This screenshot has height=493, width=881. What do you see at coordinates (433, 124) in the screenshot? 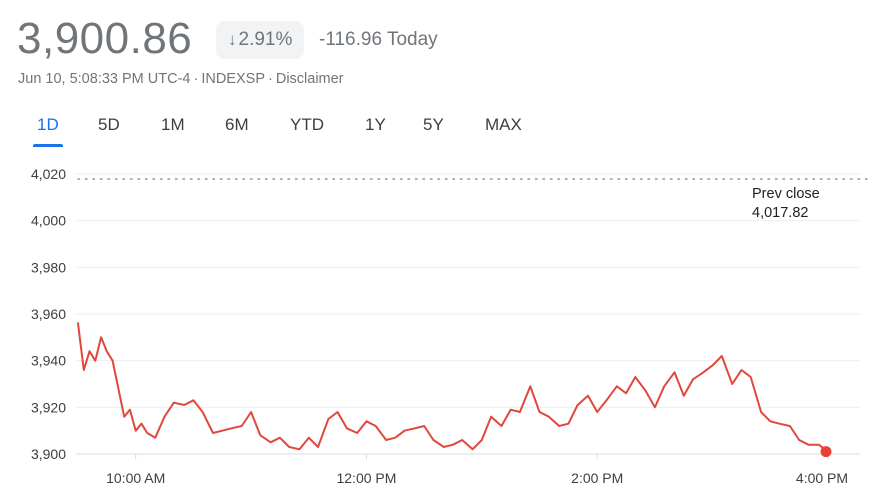
I see `tab-5y: 5Y` at bounding box center [433, 124].